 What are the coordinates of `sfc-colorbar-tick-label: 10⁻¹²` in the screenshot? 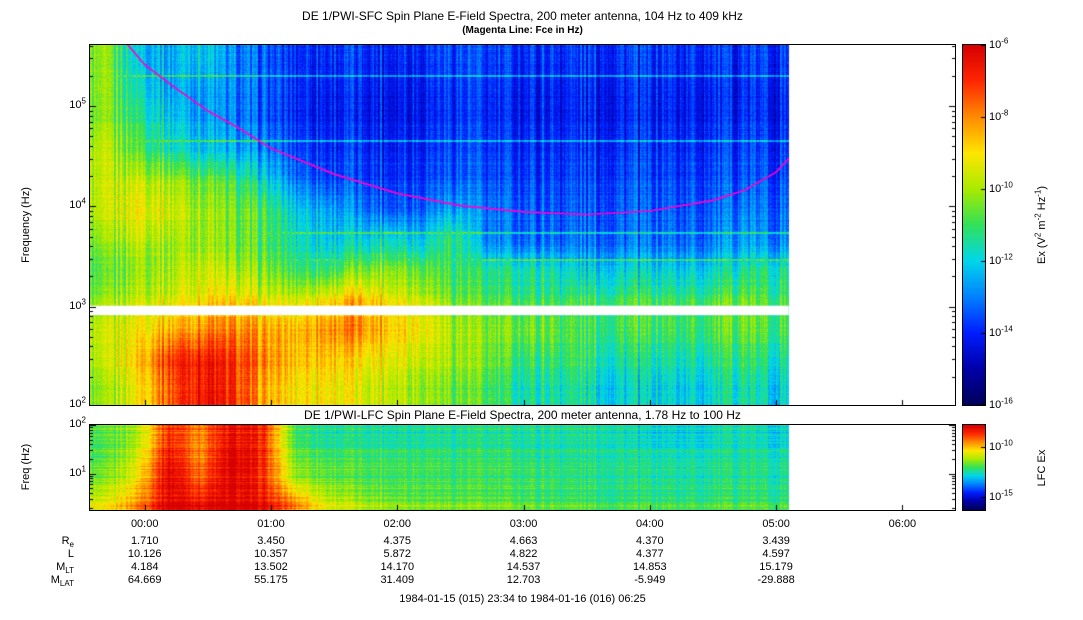 It's located at (1001, 259).